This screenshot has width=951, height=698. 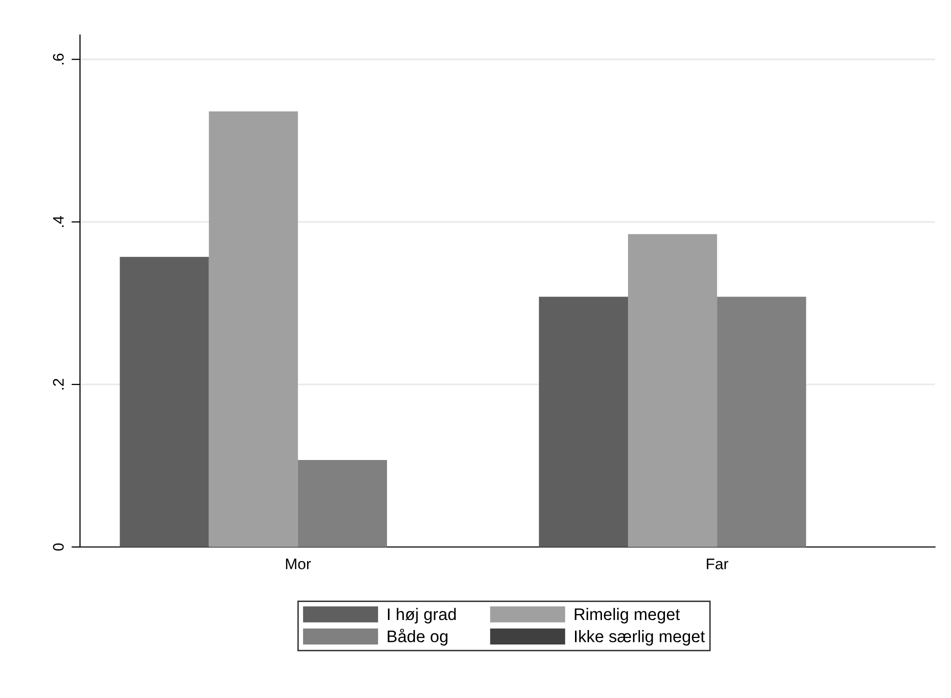 What do you see at coordinates (717, 564) in the screenshot?
I see `x-tick-label: Far` at bounding box center [717, 564].